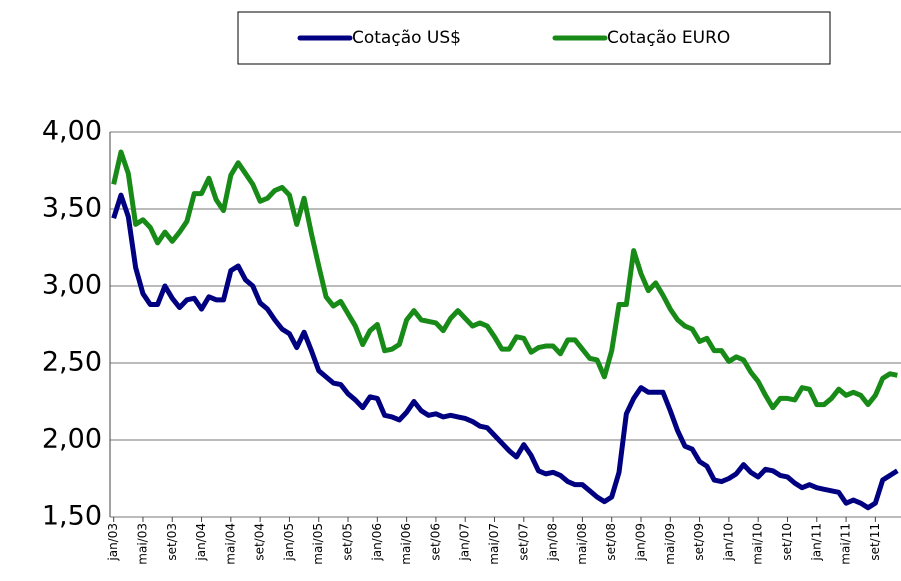 This screenshot has height=581, width=901. I want to click on x-tick-label: set/10, so click(787, 542).